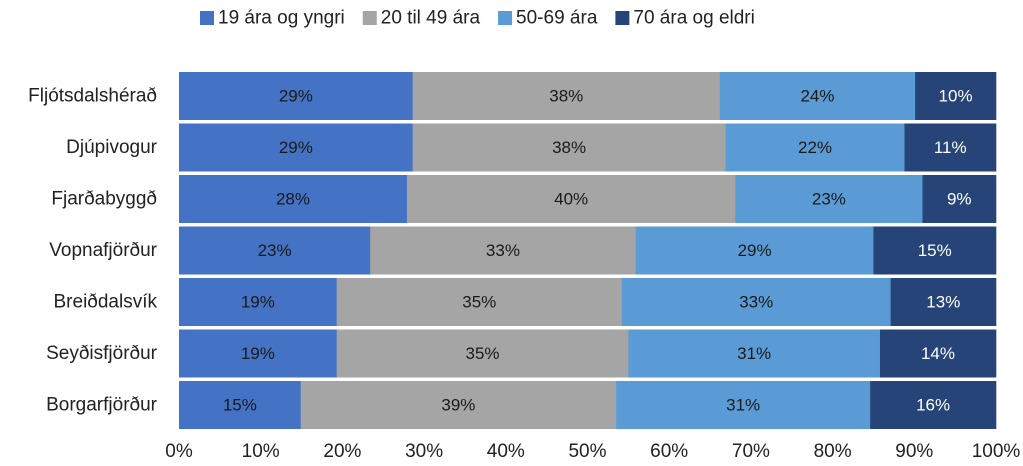 This screenshot has width=1023, height=466. Describe the element at coordinates (751, 451) in the screenshot. I see `x-tick-label-8: 70%` at that location.